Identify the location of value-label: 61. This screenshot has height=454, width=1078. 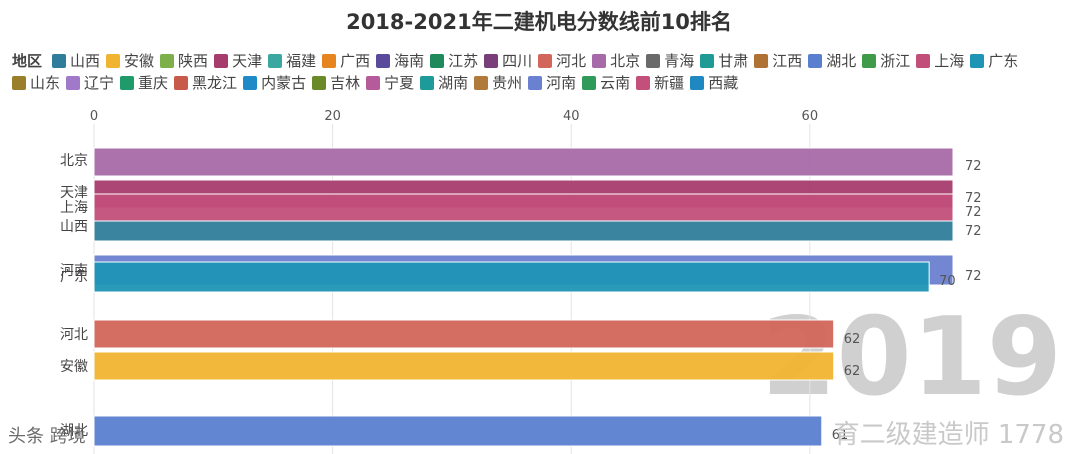
(840, 435).